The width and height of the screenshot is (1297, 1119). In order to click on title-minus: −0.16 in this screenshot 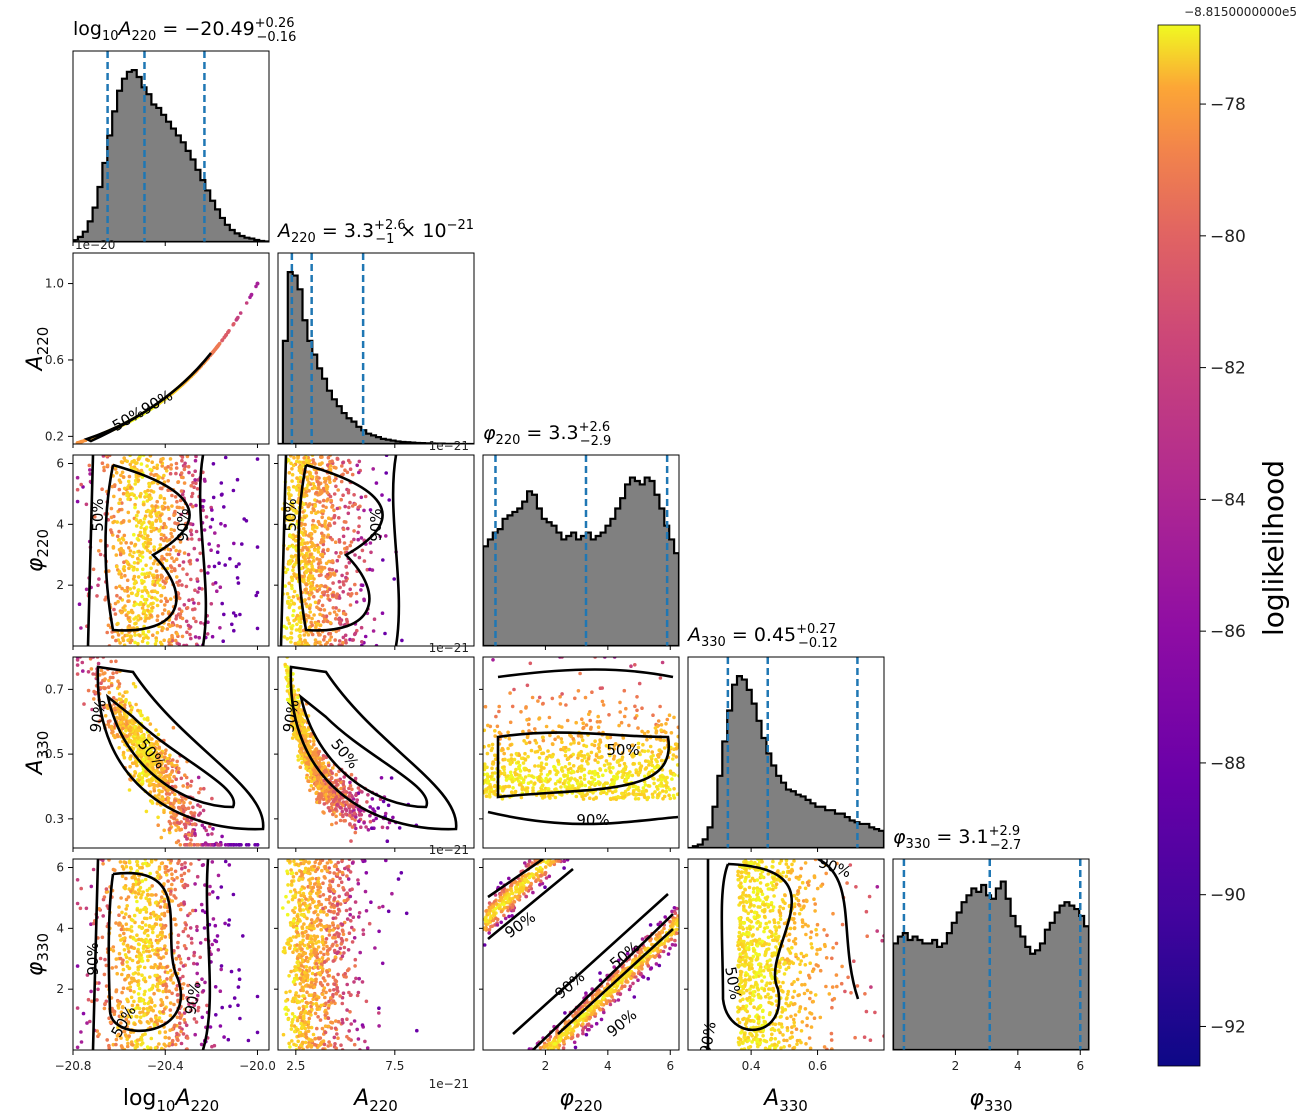, I will do `click(277, 37)`.